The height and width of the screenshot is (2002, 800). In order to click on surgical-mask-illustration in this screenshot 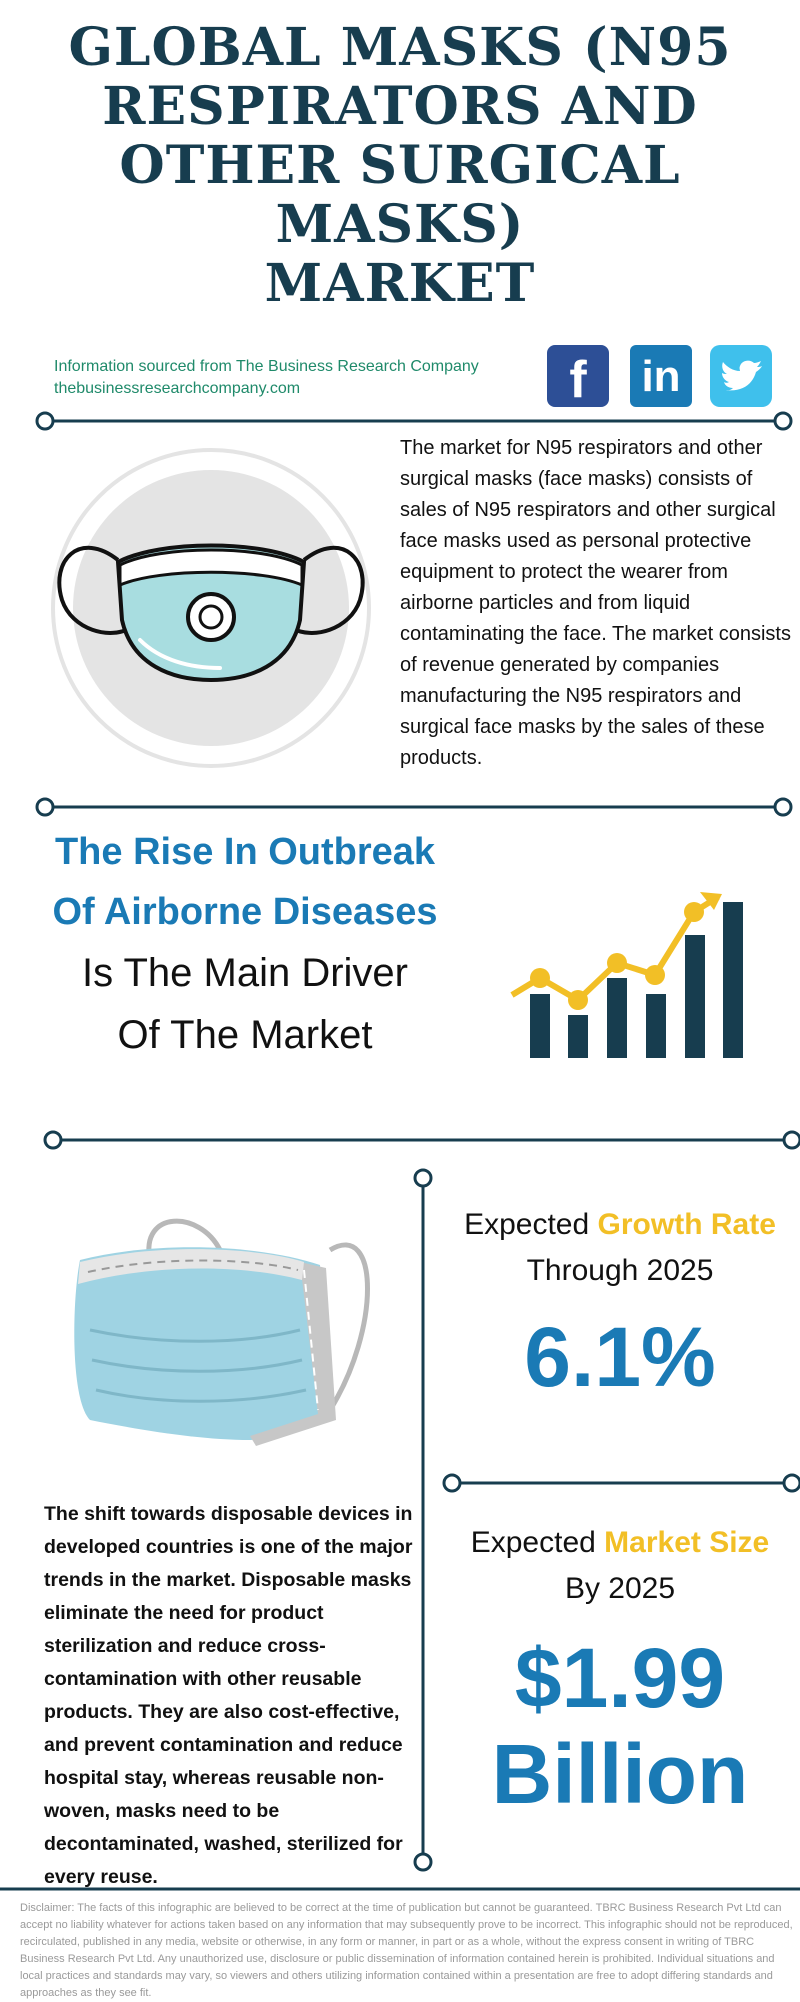, I will do `click(222, 1332)`.